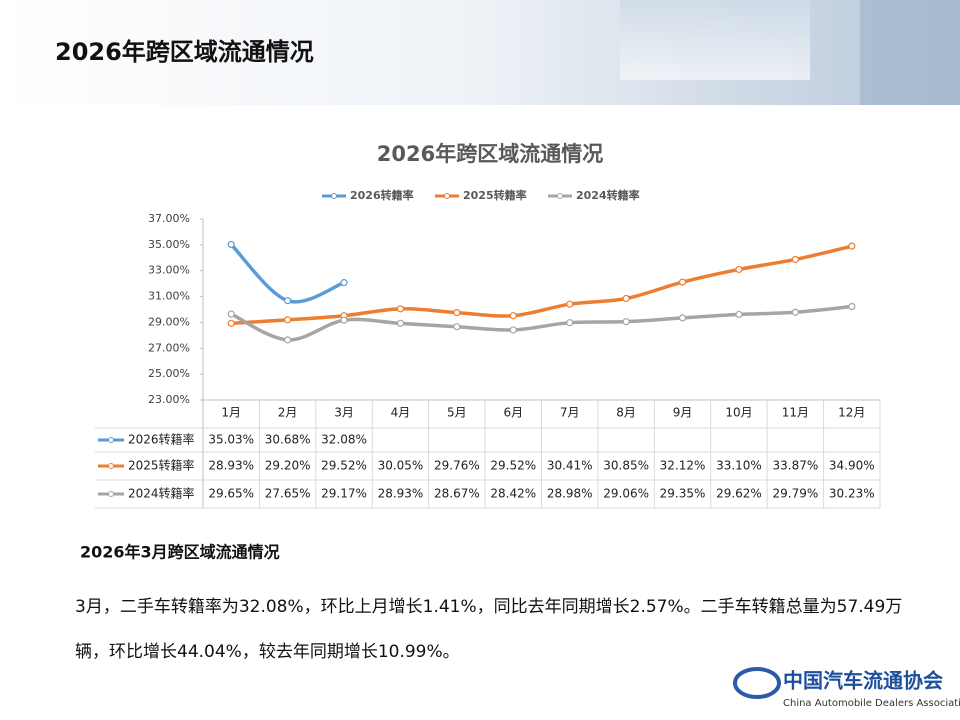 Image resolution: width=960 pixels, height=720 pixels. What do you see at coordinates (852, 466) in the screenshot?
I see `table-cell: 34.90%` at bounding box center [852, 466].